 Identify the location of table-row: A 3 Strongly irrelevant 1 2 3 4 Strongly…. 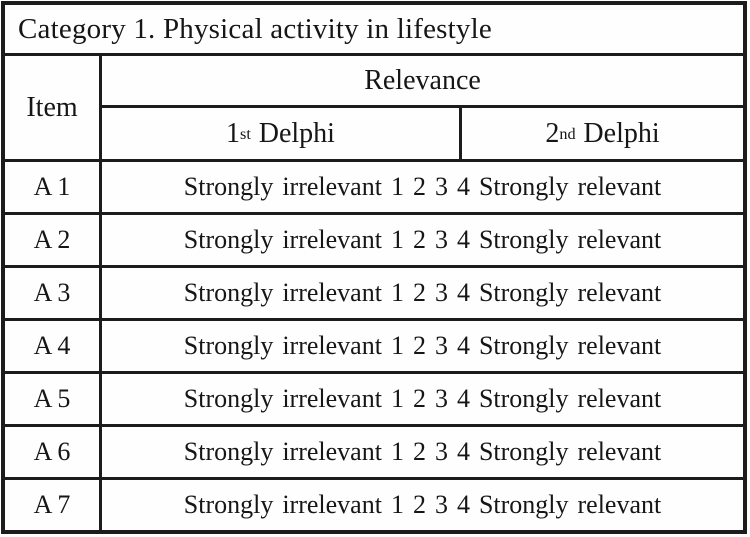
(374, 294).